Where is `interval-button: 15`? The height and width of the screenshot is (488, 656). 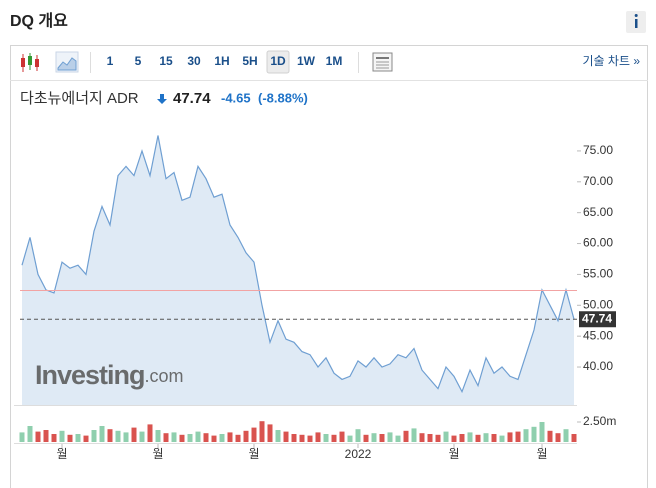
interval-button: 15 is located at coordinates (166, 61).